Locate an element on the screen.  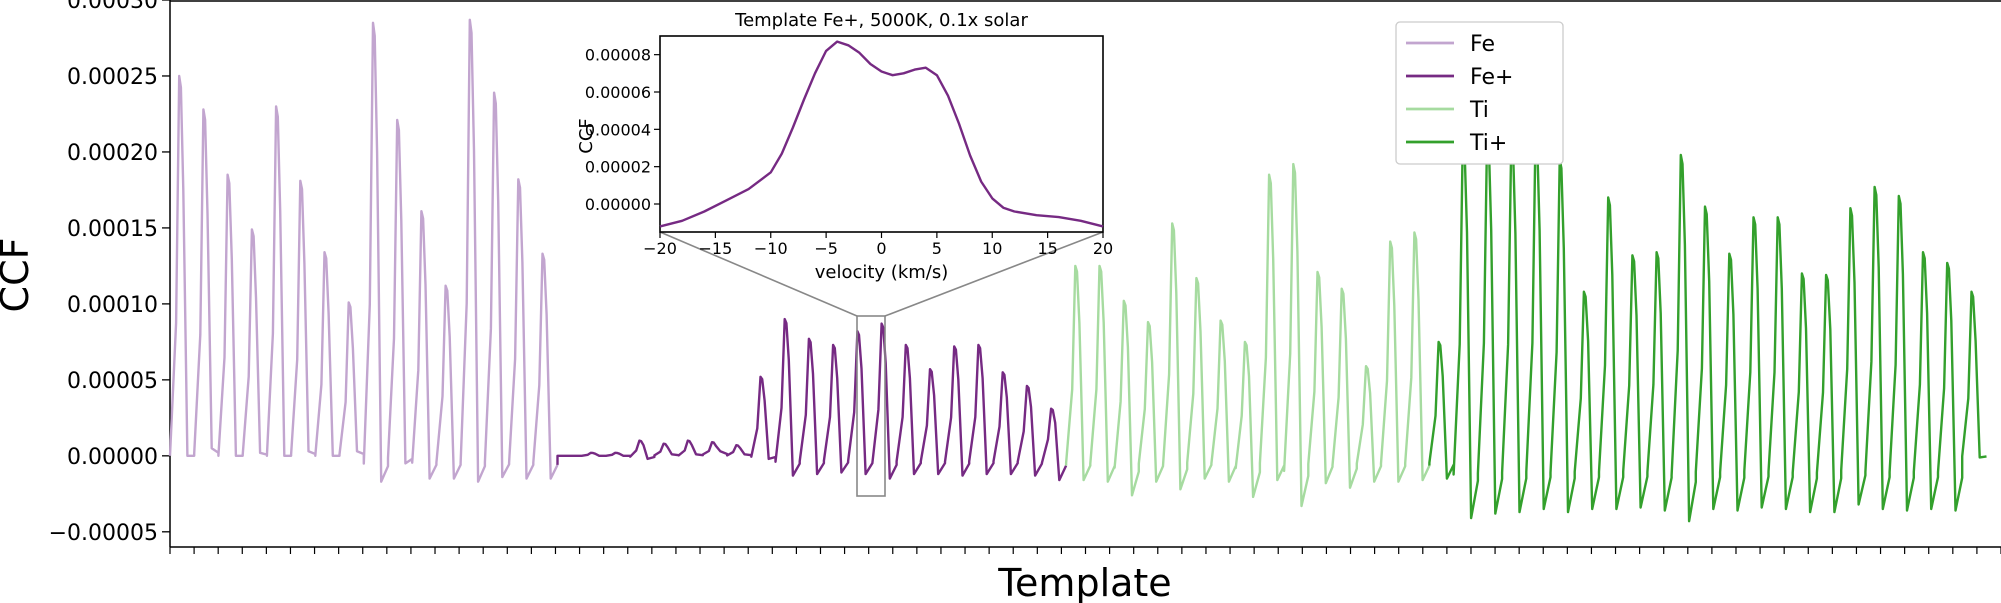
inset-x-axis-label: velocity (km/s) is located at coordinates (882, 272).